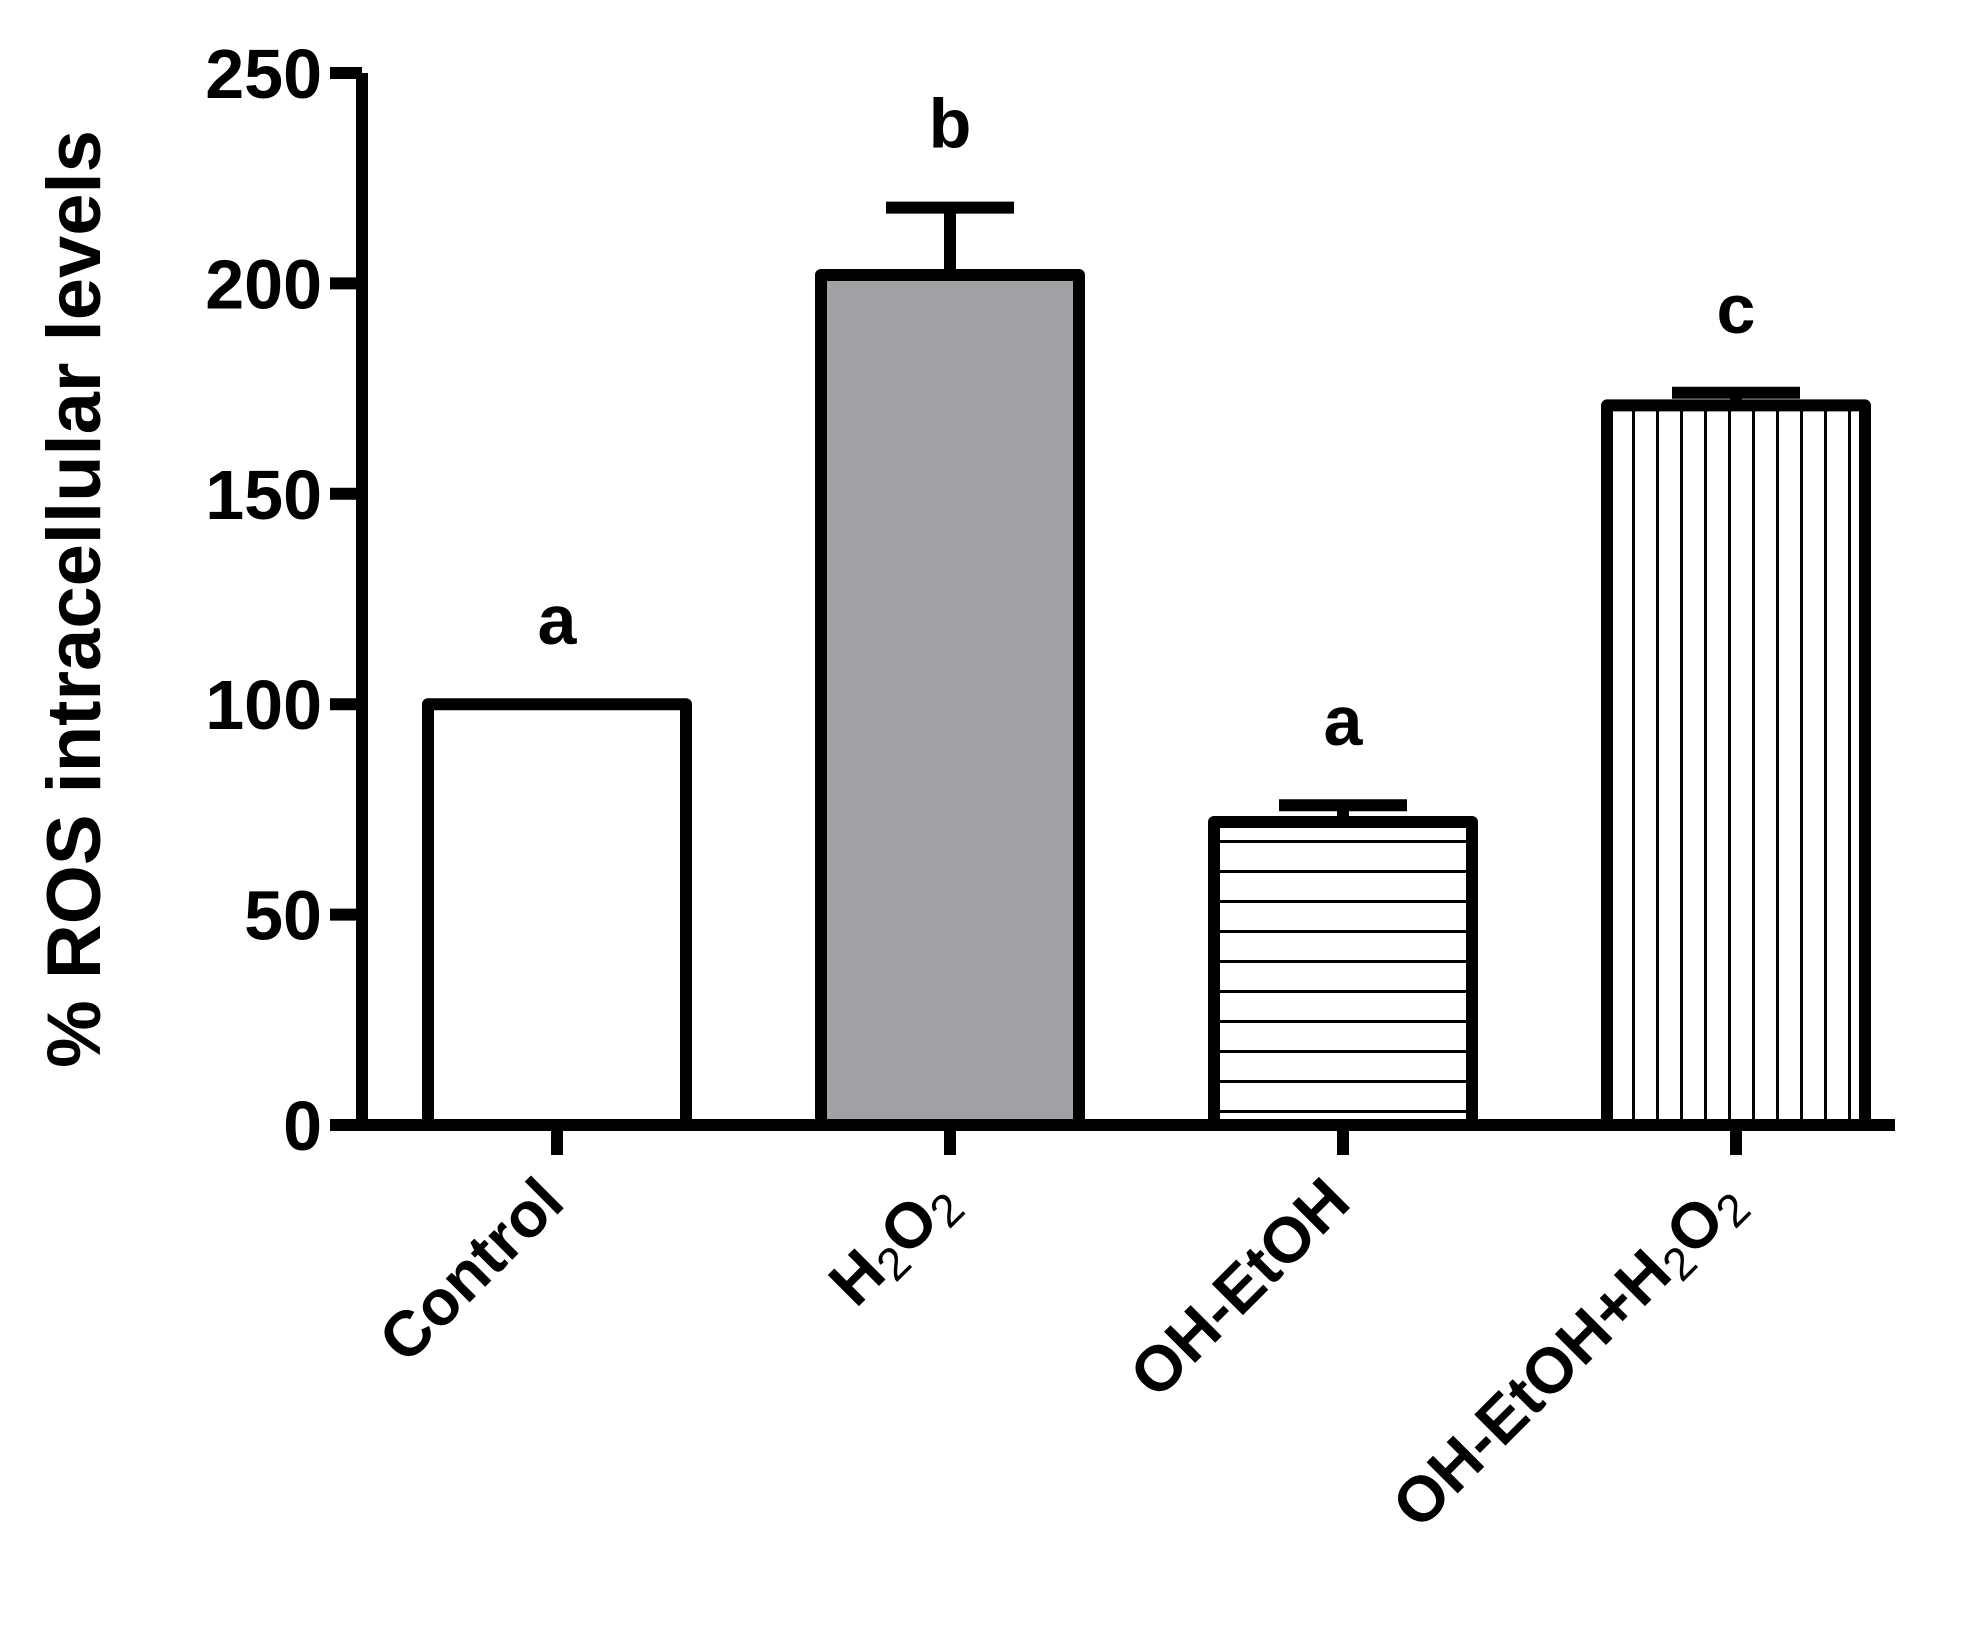 Image resolution: width=1970 pixels, height=1649 pixels. What do you see at coordinates (74, 599) in the screenshot?
I see `y-axis-title: % ROS intracellular levels` at bounding box center [74, 599].